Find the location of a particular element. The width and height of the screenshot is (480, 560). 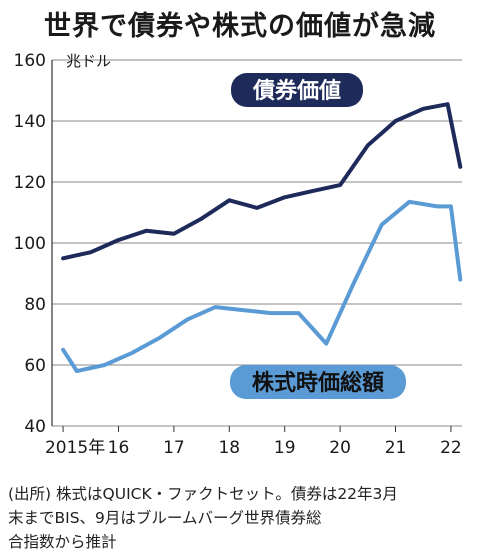

x-axis: 2015年 16 17 18 19 20 21 22 is located at coordinates (253, 442).